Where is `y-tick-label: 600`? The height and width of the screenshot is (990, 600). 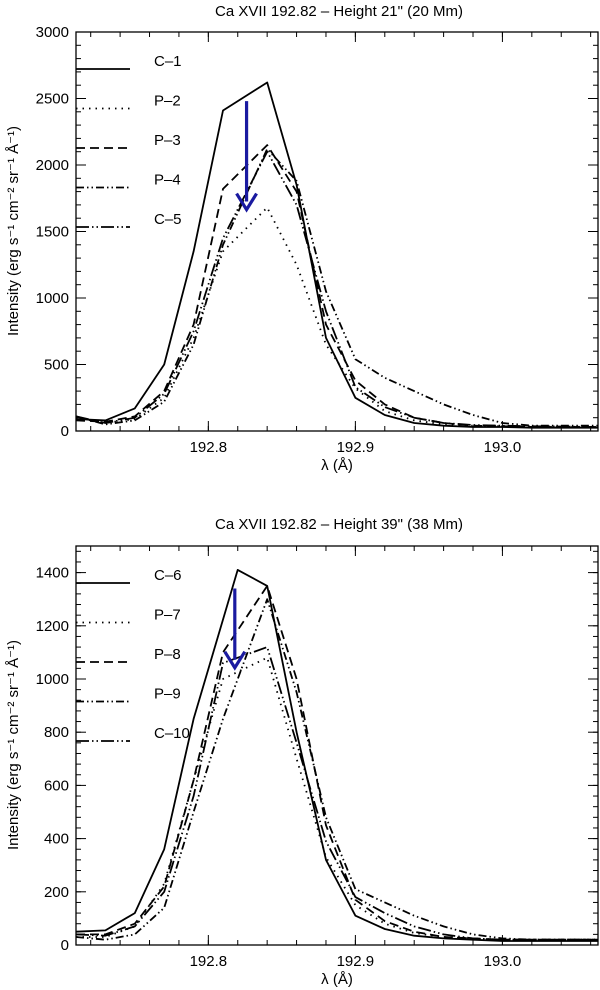 y-tick-label: 600 is located at coordinates (56, 785).